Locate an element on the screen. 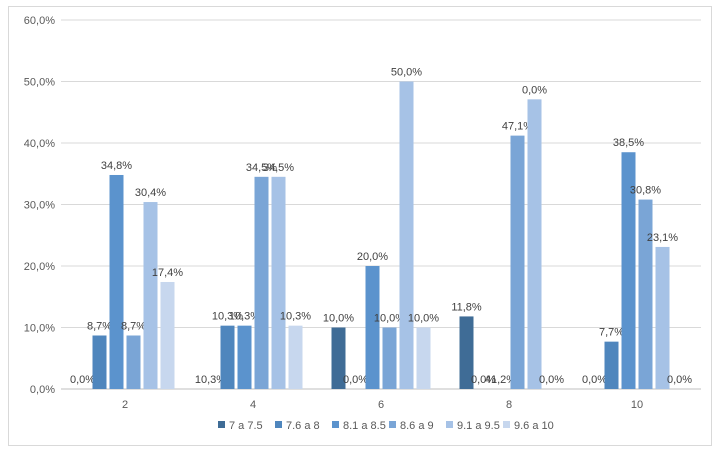 Image resolution: width=720 pixels, height=455 pixels. y-tick-label: 40,0% is located at coordinates (39, 144).